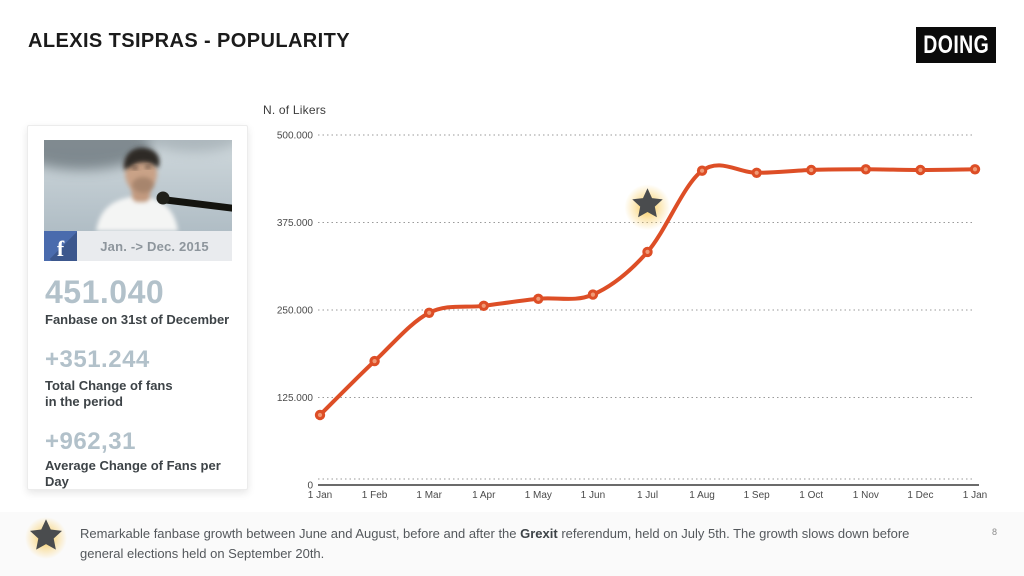 The image size is (1024, 576). I want to click on svg-text: 500.000, so click(295, 136).